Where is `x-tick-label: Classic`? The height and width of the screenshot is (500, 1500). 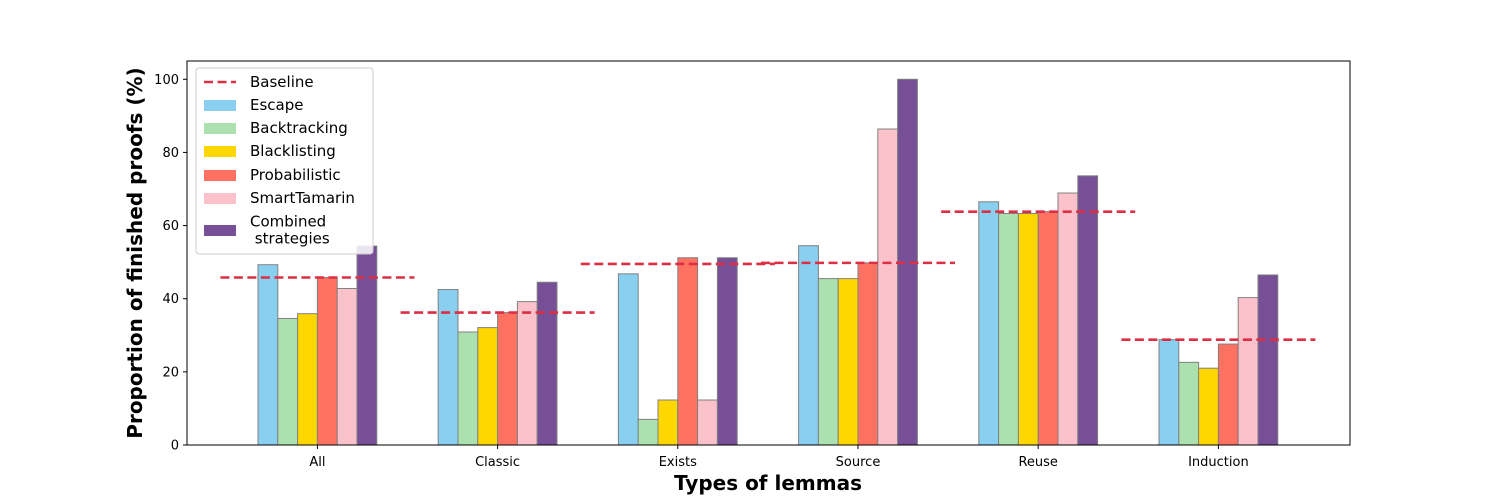
x-tick-label: Classic is located at coordinates (497, 462).